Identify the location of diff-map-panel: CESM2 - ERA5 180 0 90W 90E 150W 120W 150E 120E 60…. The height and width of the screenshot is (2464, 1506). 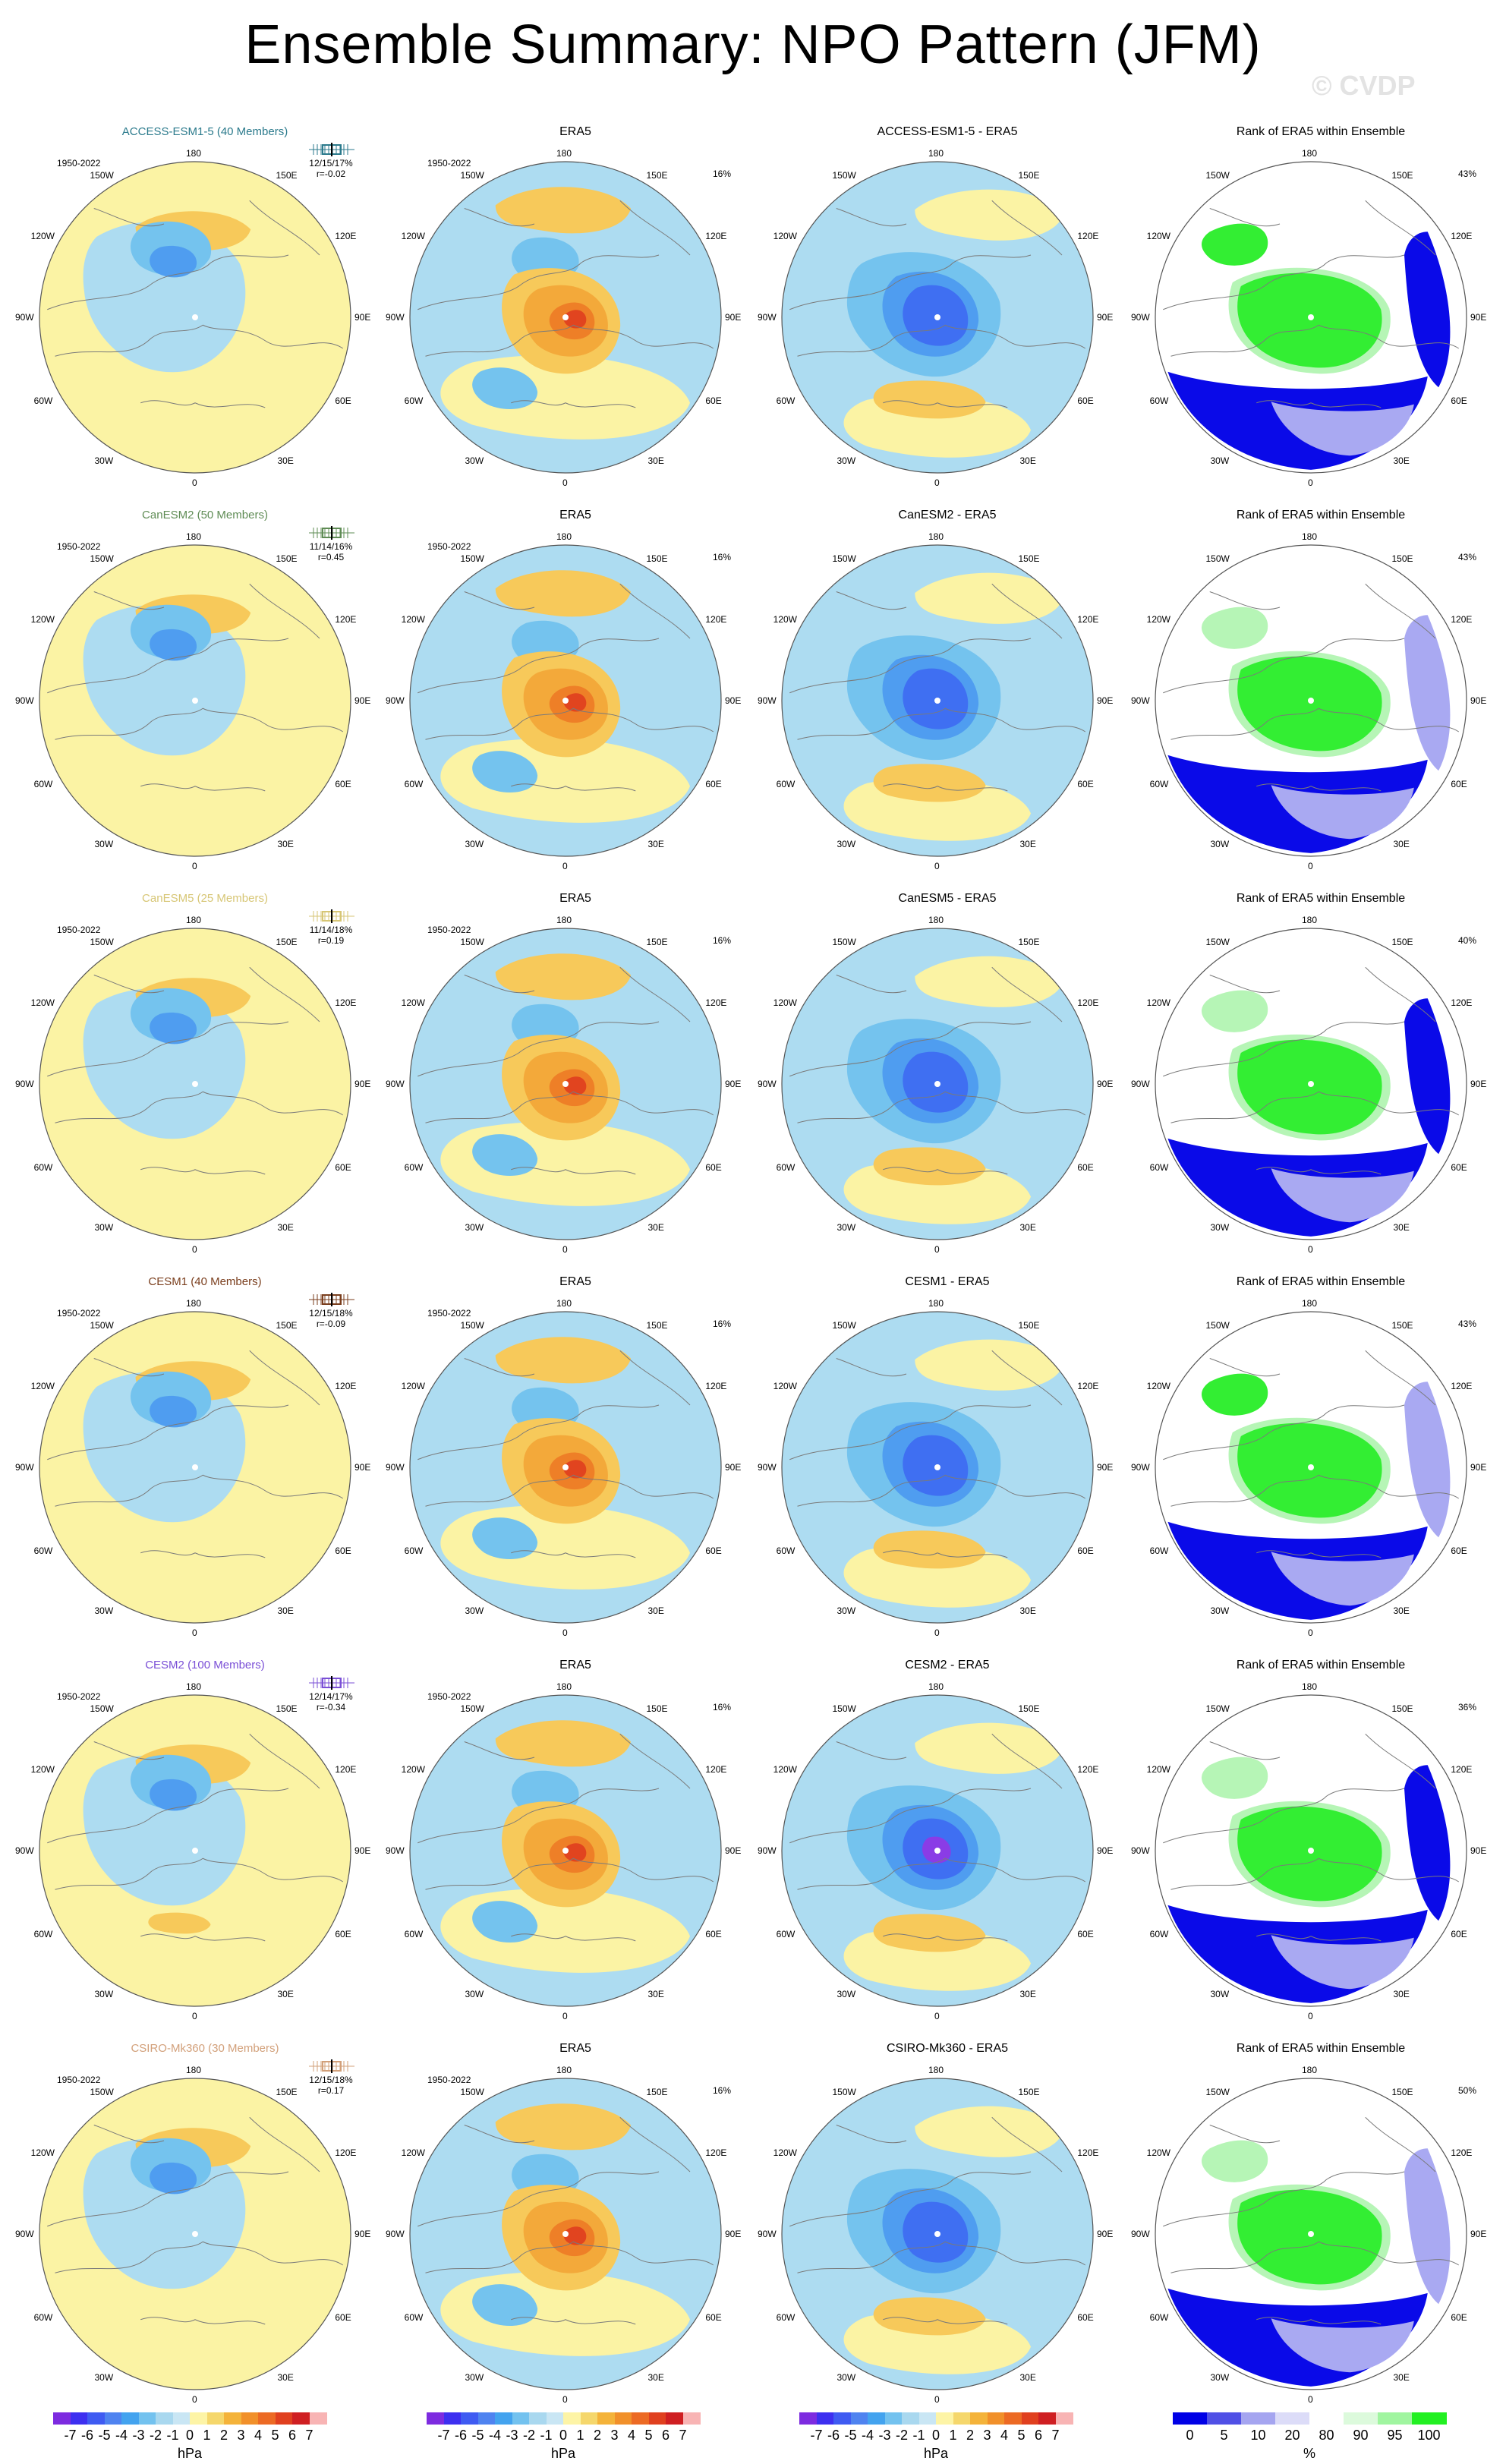
(945, 1839).